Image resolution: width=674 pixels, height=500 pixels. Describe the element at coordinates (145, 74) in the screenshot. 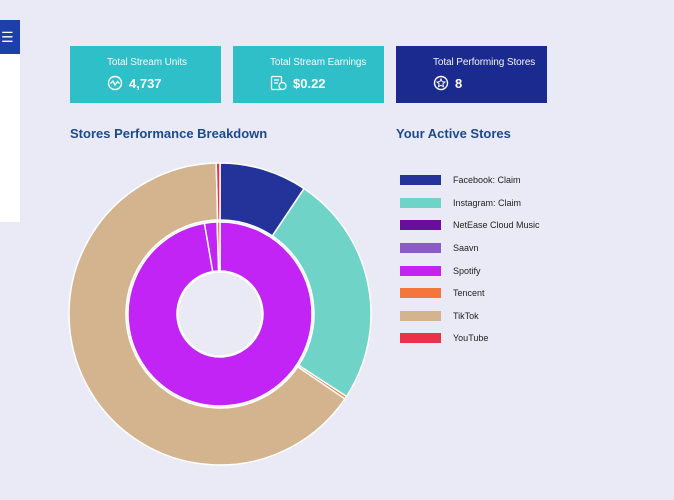

I see `total-stream-units-card: Total Stream Units 4,737` at that location.